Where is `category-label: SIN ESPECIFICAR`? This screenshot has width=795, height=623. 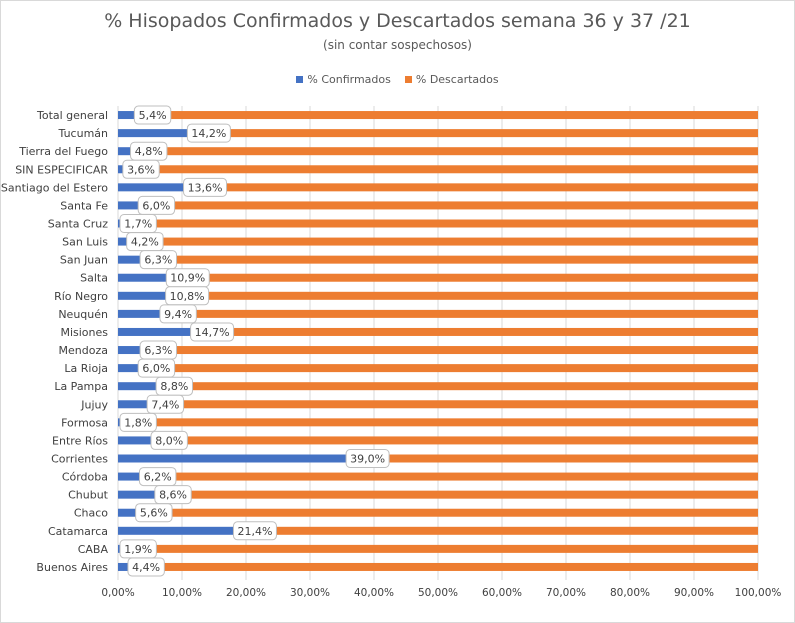
category-label: SIN ESPECIFICAR is located at coordinates (61, 169).